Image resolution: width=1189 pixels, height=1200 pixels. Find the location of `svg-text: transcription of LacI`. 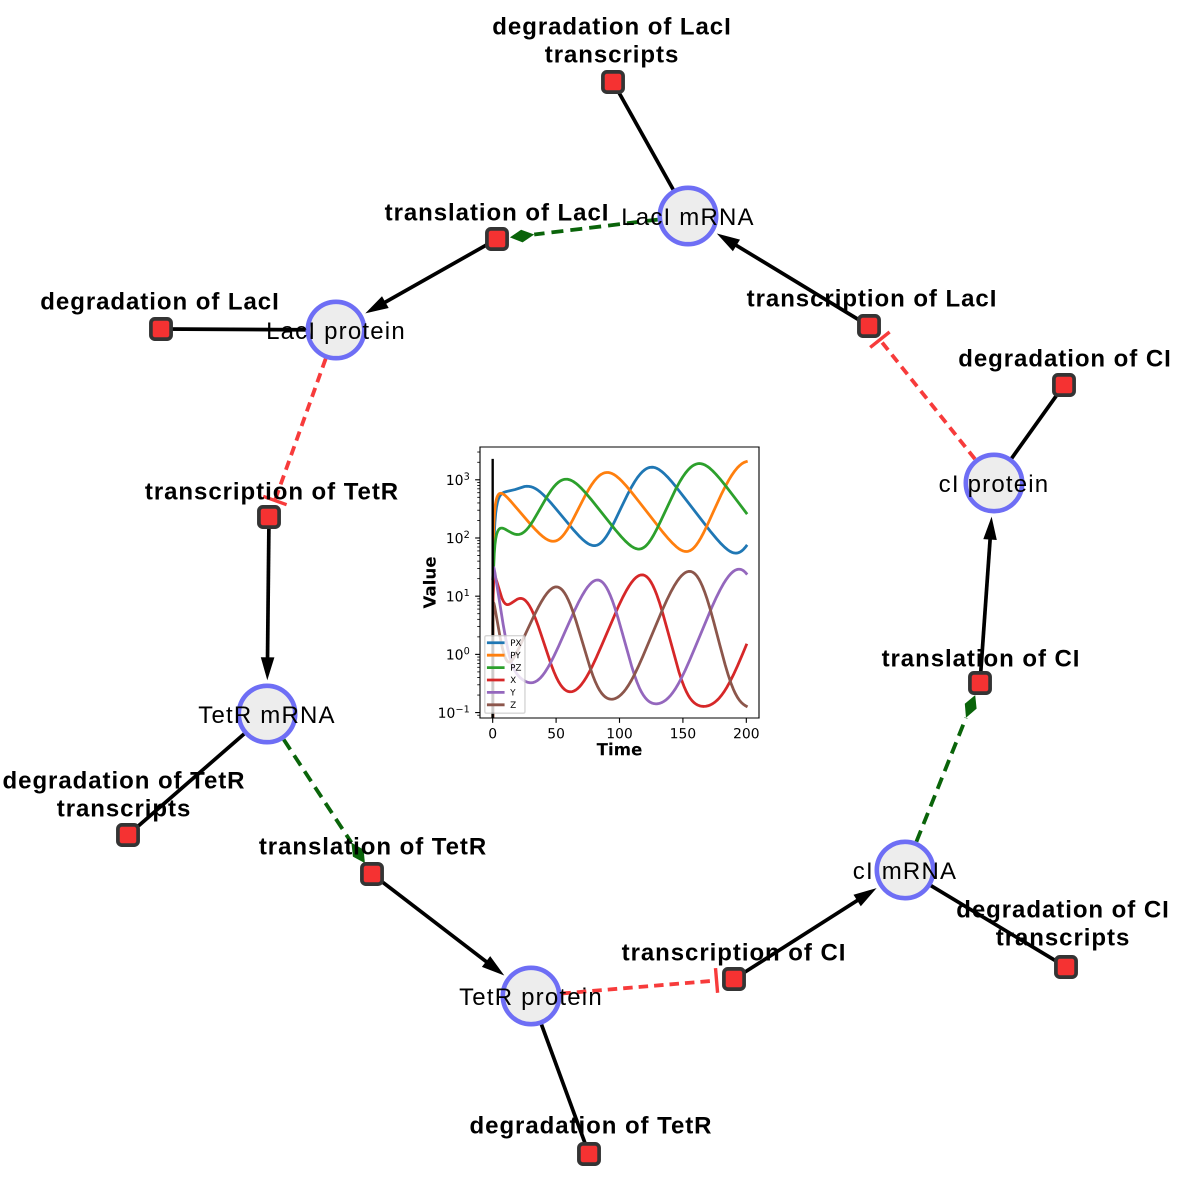

svg-text: transcription of LacI is located at coordinates (872, 299).